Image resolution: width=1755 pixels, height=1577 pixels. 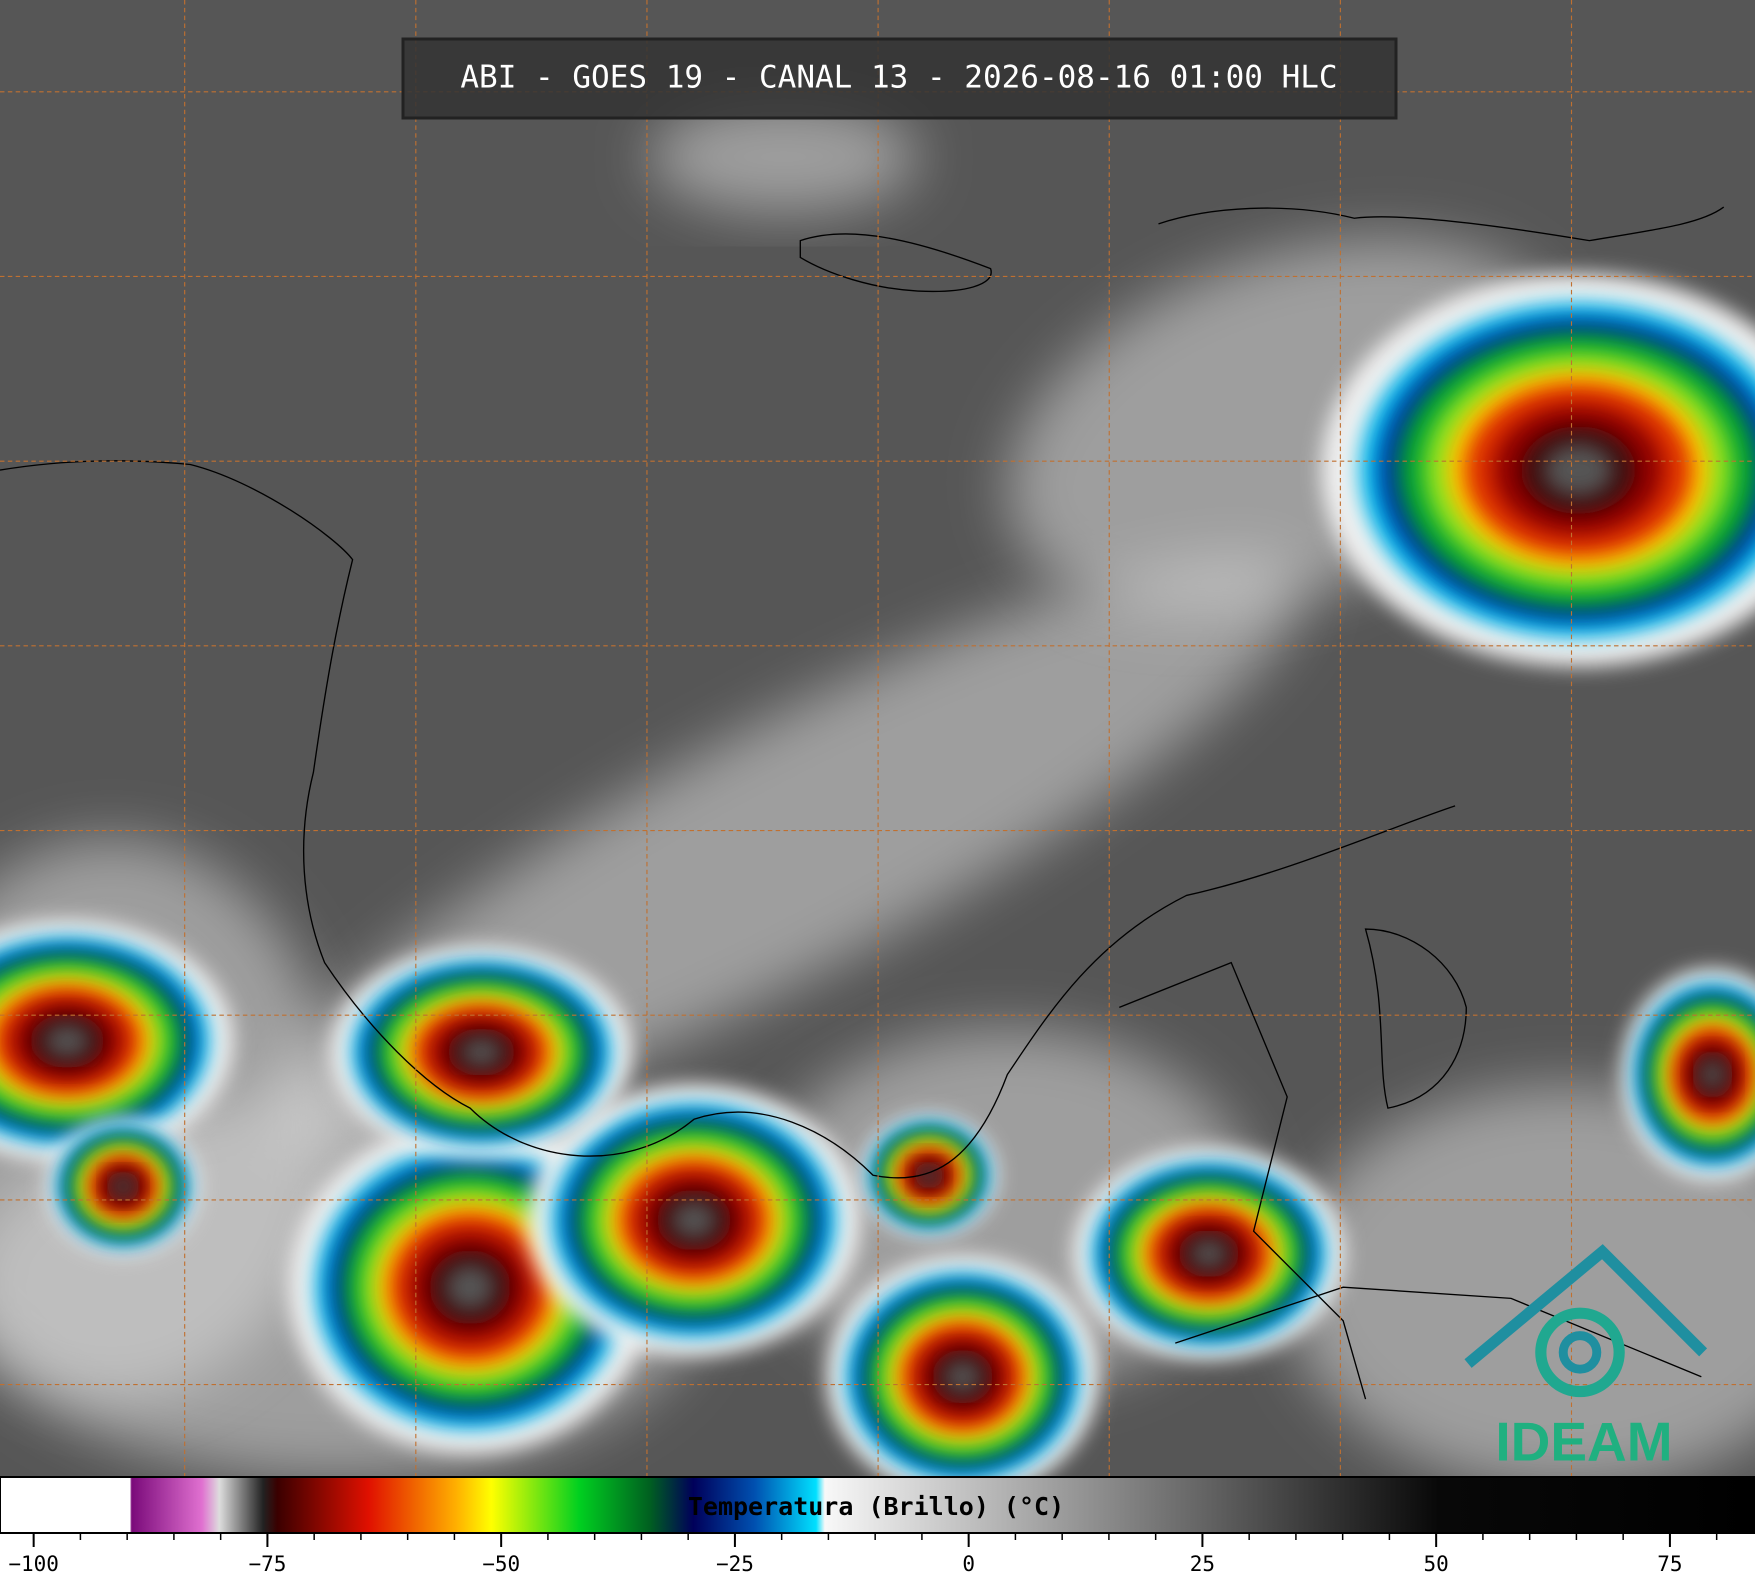 I want to click on tick-label: −100, so click(x=33, y=1564).